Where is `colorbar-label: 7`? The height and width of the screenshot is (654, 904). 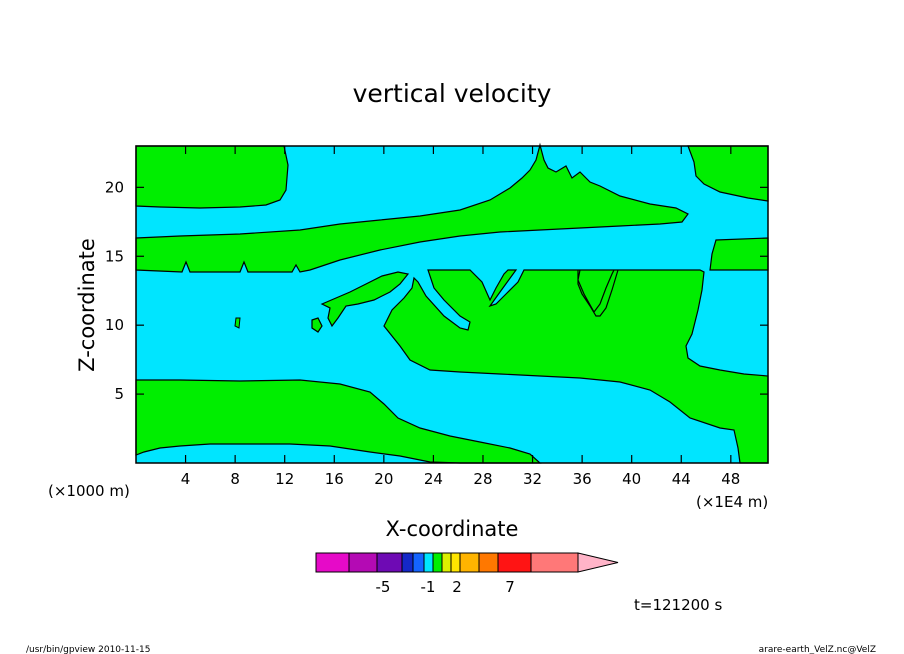
colorbar-label: 7 is located at coordinates (510, 587).